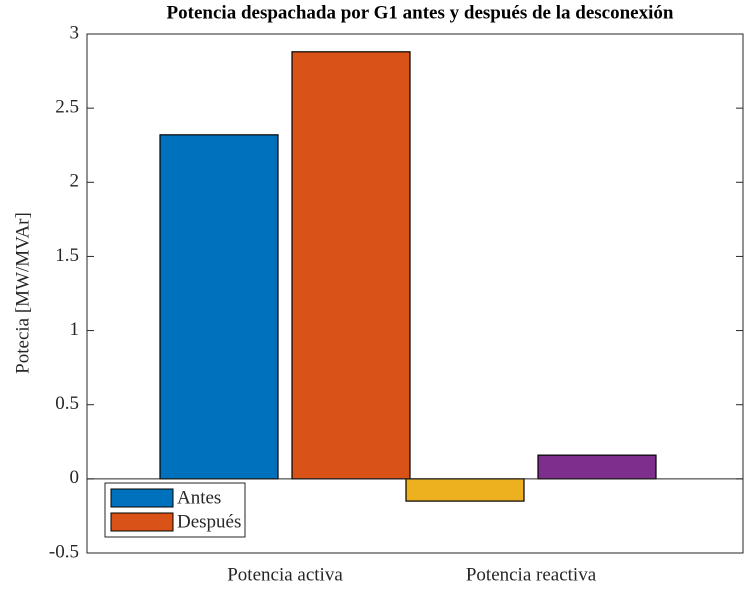 The image size is (745, 590). Describe the element at coordinates (531, 574) in the screenshot. I see `x-tick-label: Potencia reactiva` at that location.